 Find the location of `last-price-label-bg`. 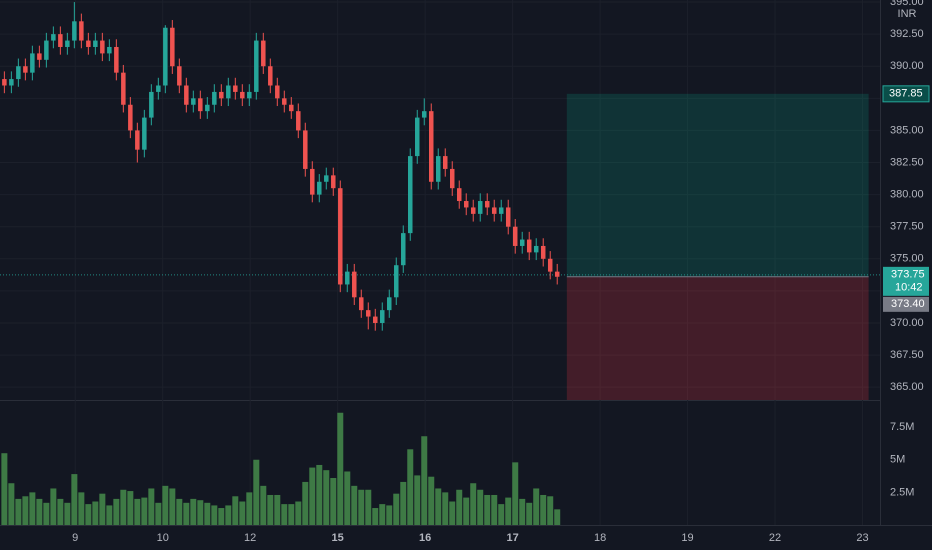

last-price-label-bg is located at coordinates (906, 281).